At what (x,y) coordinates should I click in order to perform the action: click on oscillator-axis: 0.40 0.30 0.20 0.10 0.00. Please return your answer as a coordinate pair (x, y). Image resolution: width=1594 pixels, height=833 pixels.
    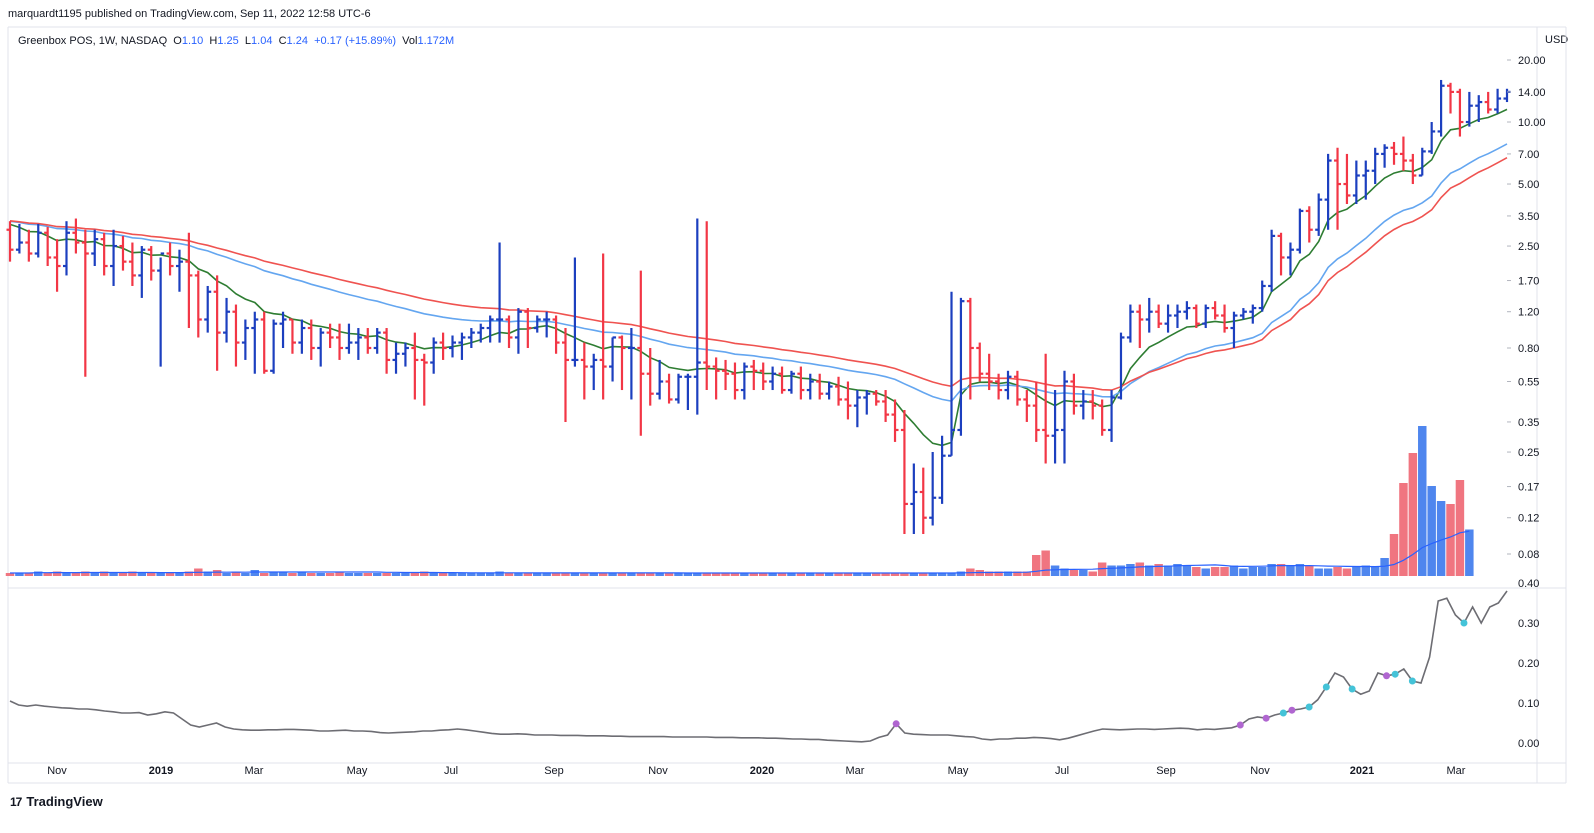
    Looking at the image, I should click on (1528, 664).